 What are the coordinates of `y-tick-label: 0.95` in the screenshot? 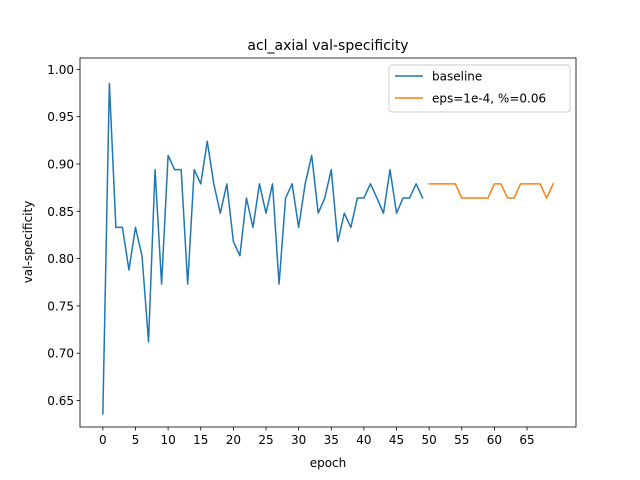 It's located at (60, 117).